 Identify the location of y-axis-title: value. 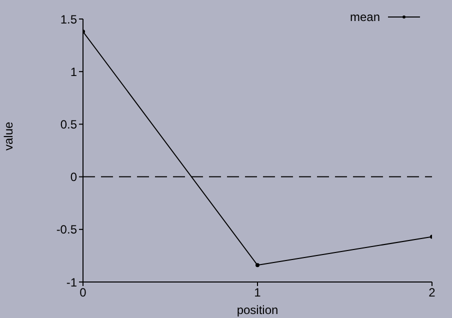
(8, 135).